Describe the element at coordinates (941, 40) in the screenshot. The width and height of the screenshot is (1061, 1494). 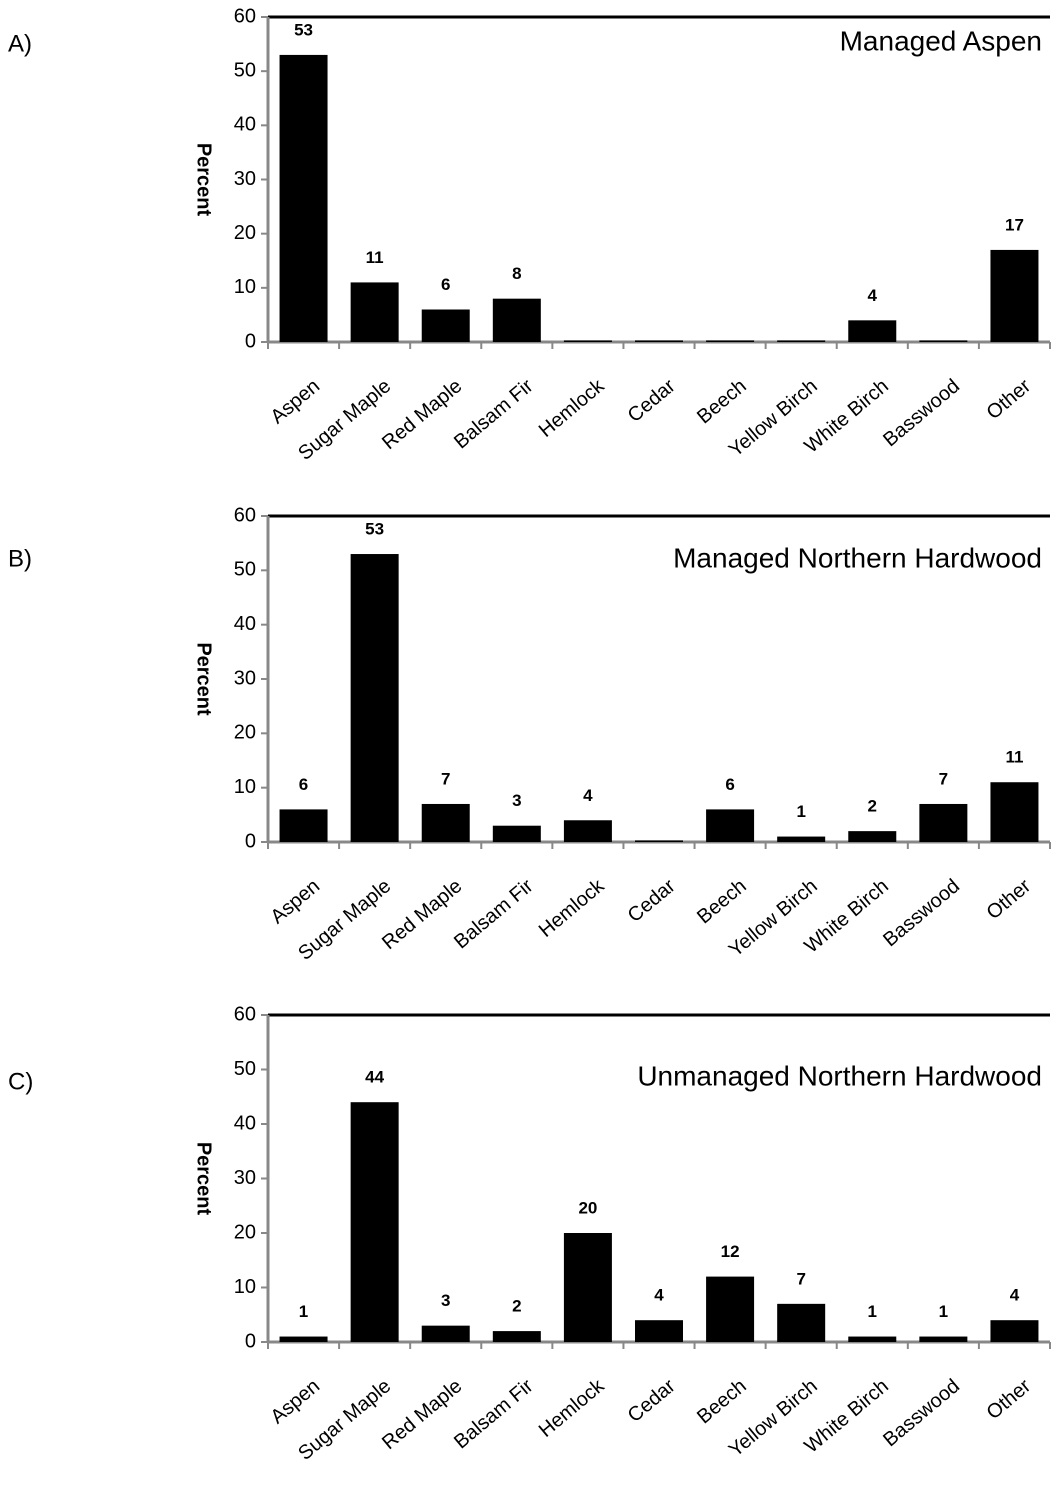
I see `chart-title: Managed Aspen` at that location.